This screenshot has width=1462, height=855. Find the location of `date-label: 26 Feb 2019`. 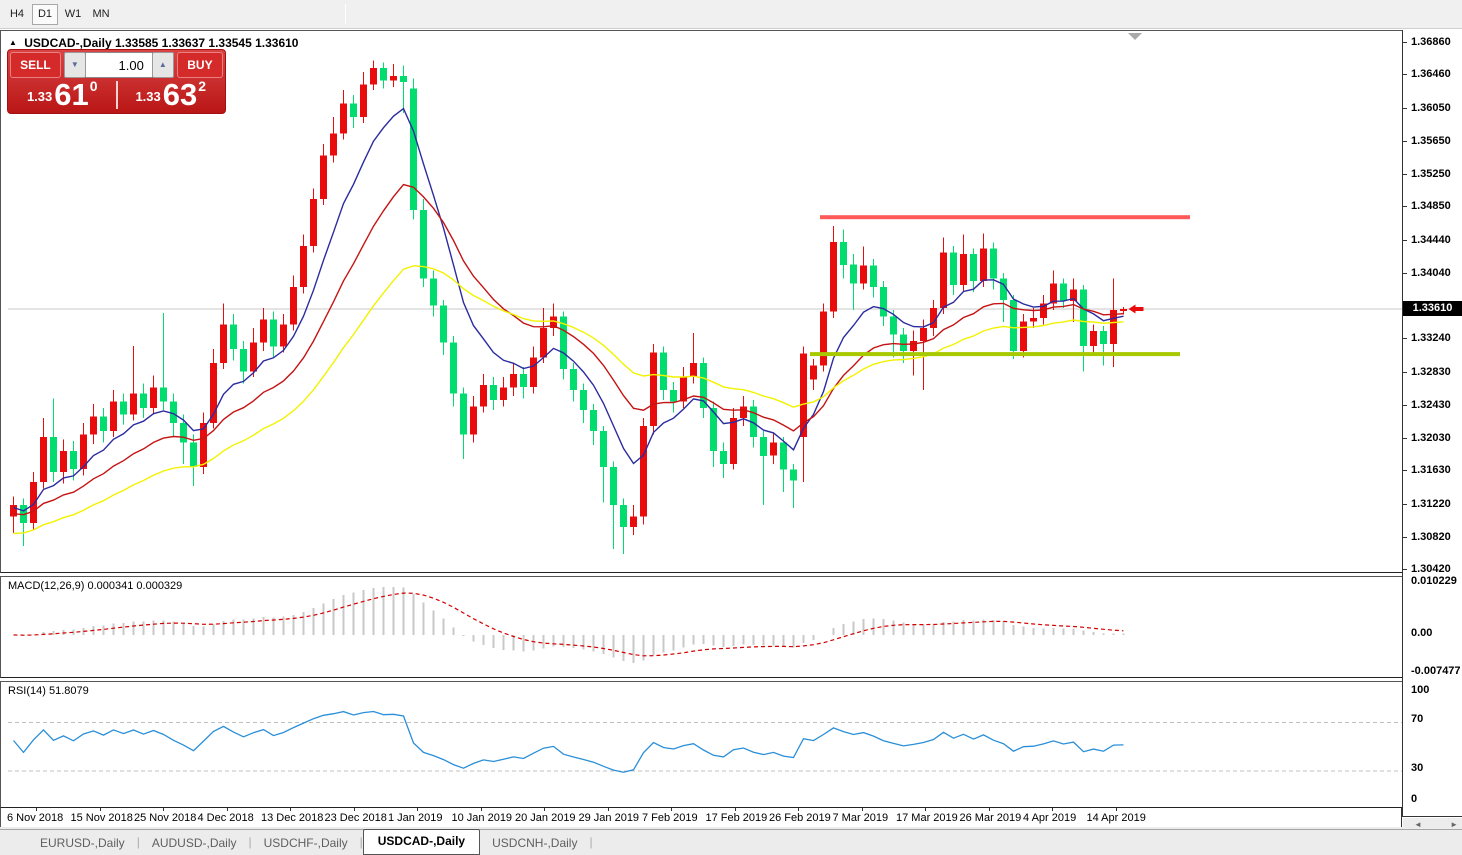

date-label: 26 Feb 2019 is located at coordinates (800, 818).